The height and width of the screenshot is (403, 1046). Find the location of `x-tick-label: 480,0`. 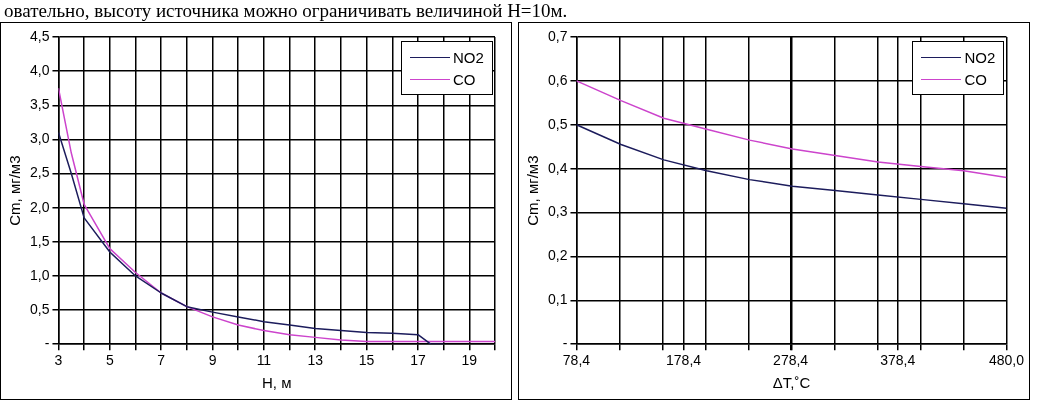

x-tick-label: 480,0 is located at coordinates (1006, 360).